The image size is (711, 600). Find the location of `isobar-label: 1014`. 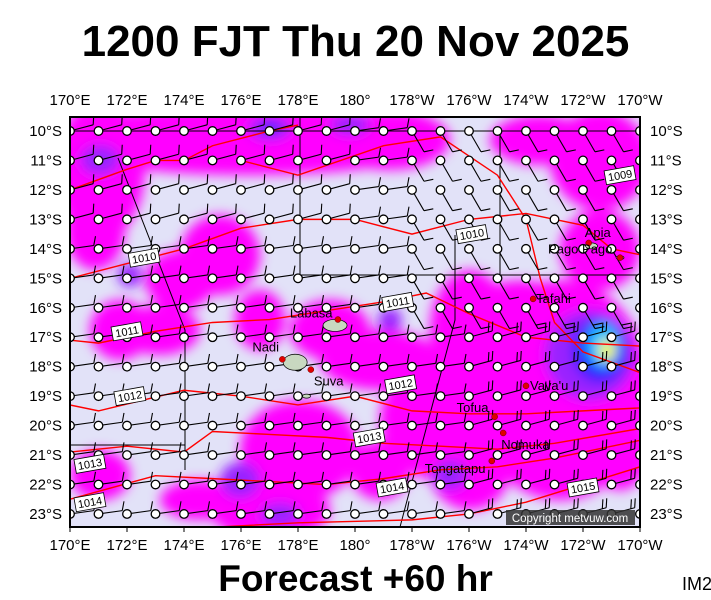

isobar-label: 1014 is located at coordinates (392, 487).